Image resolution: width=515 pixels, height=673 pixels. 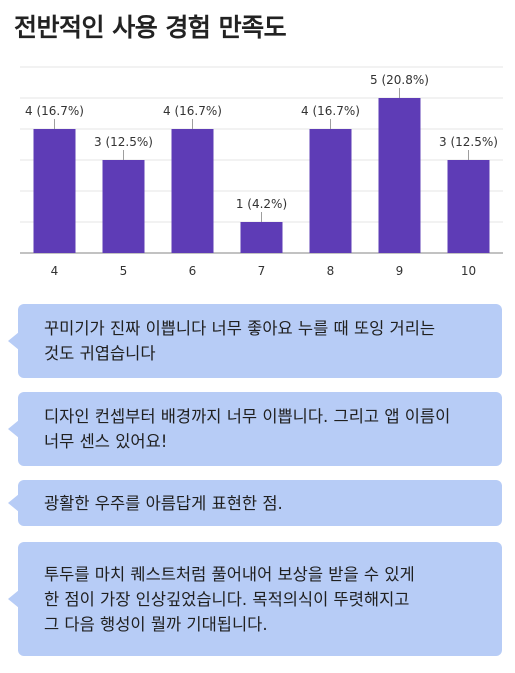 I want to click on comment-line: 디자인 컨셉부터 배경까지 너무 이쁩니다. 그리고 앱 이름이, so click(x=247, y=416).